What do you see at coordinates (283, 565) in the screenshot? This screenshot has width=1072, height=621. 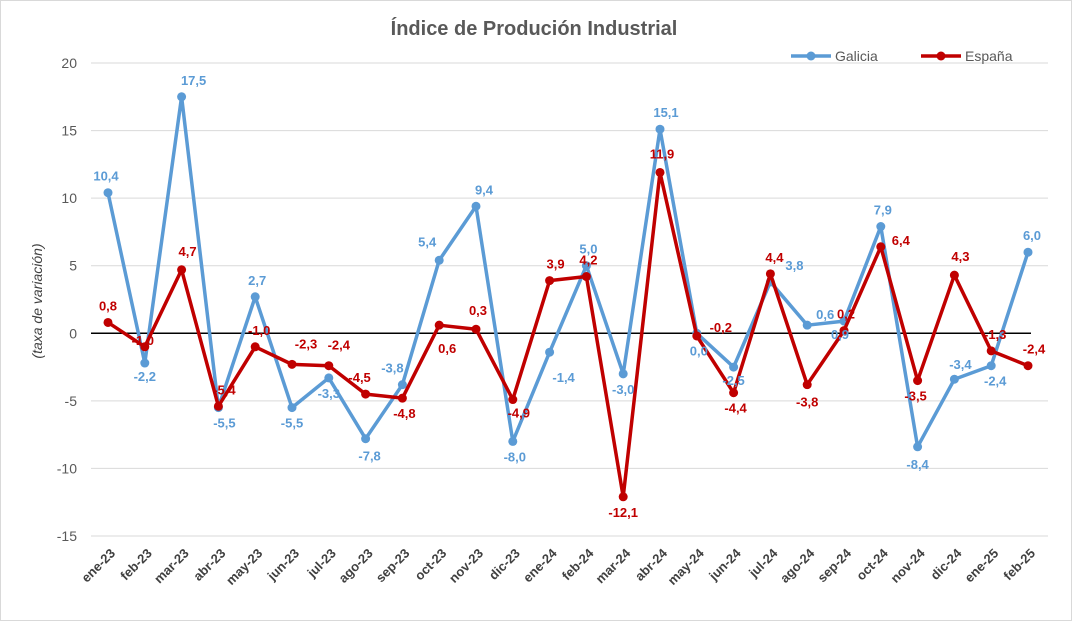 I see `x-tick-label: jun-23` at bounding box center [283, 565].